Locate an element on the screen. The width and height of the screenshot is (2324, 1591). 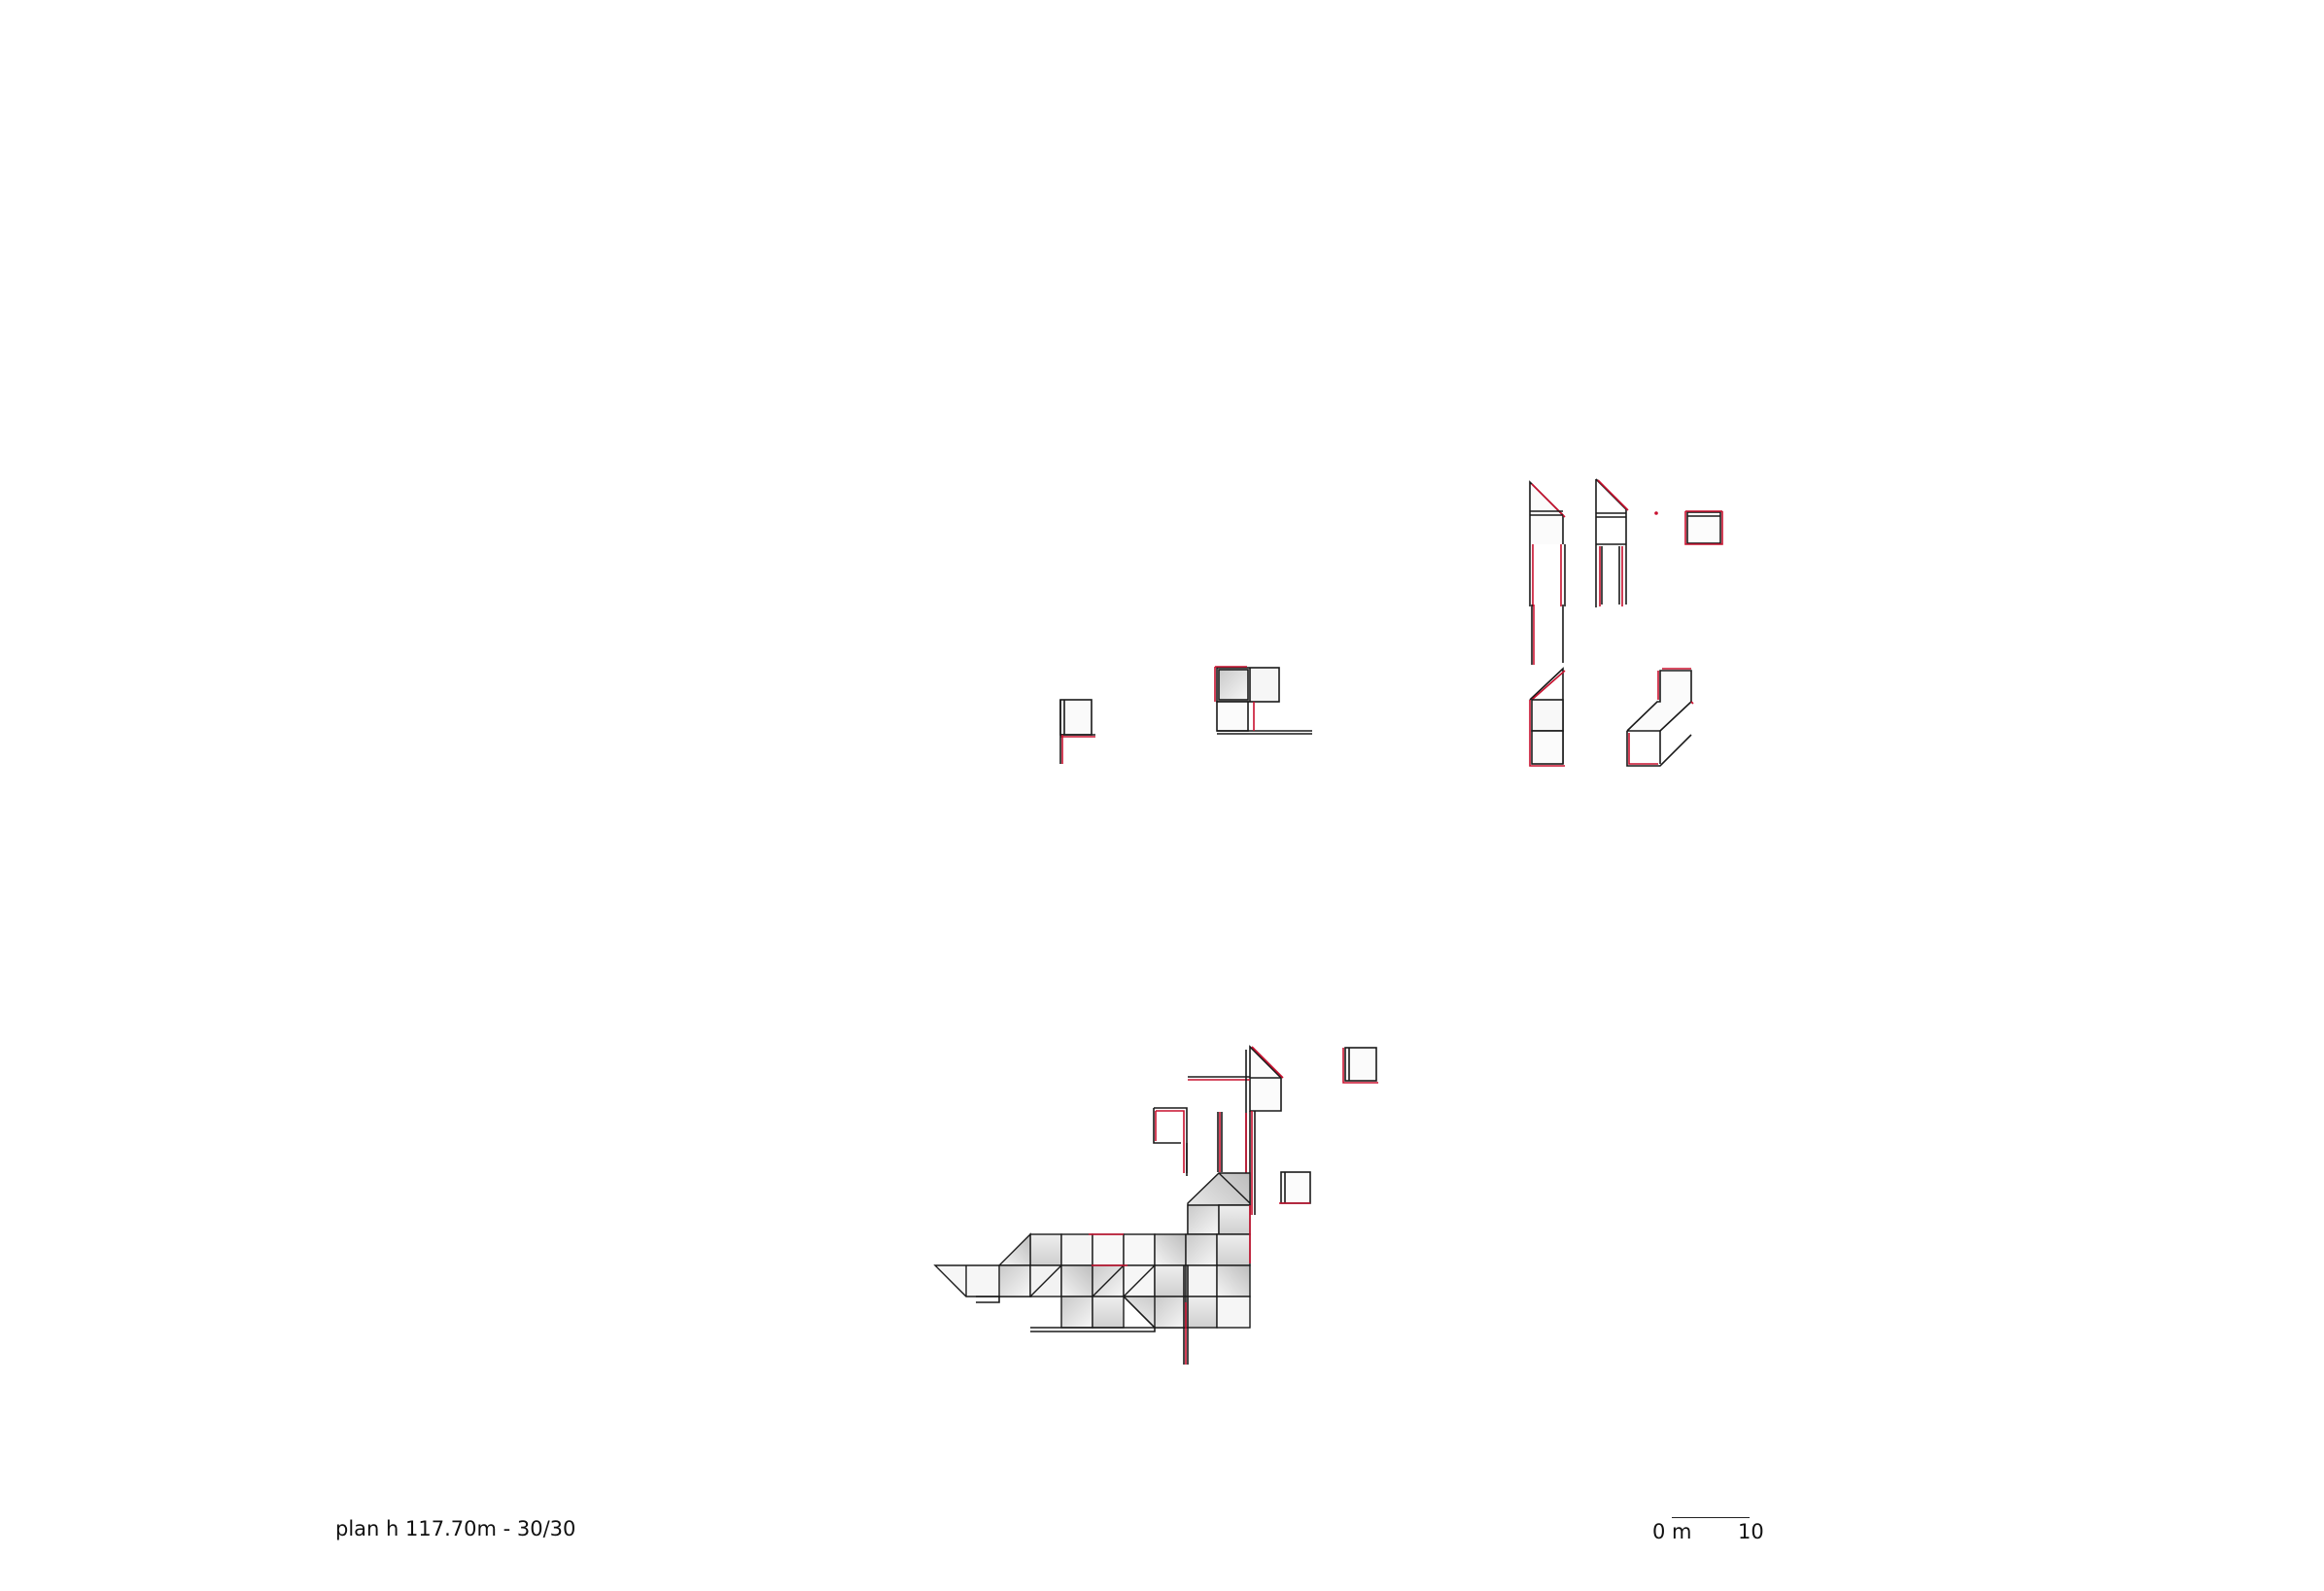
upper-right-small-box is located at coordinates (1688, 527).